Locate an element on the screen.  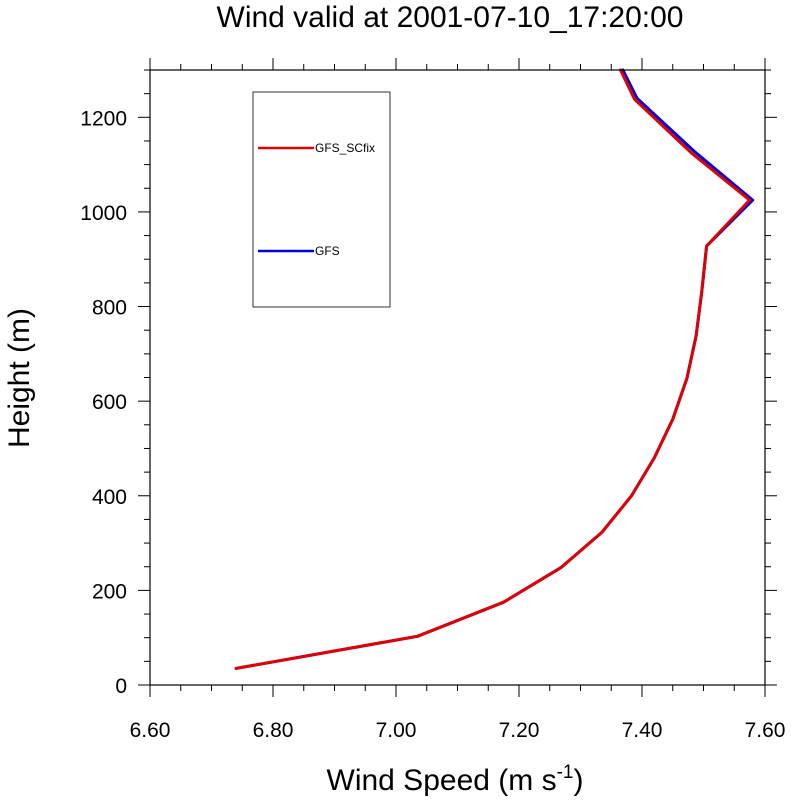
x-tick-label: 7.00 is located at coordinates (396, 730).